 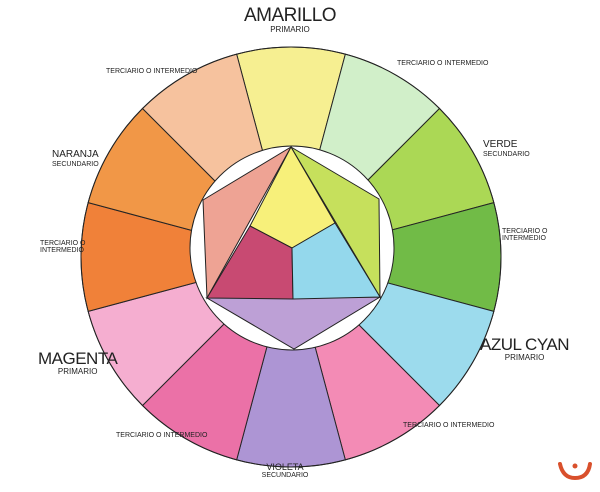 I want to click on label-terciario-left: TERCIARIO O INTERMEDIO, so click(x=63, y=247).